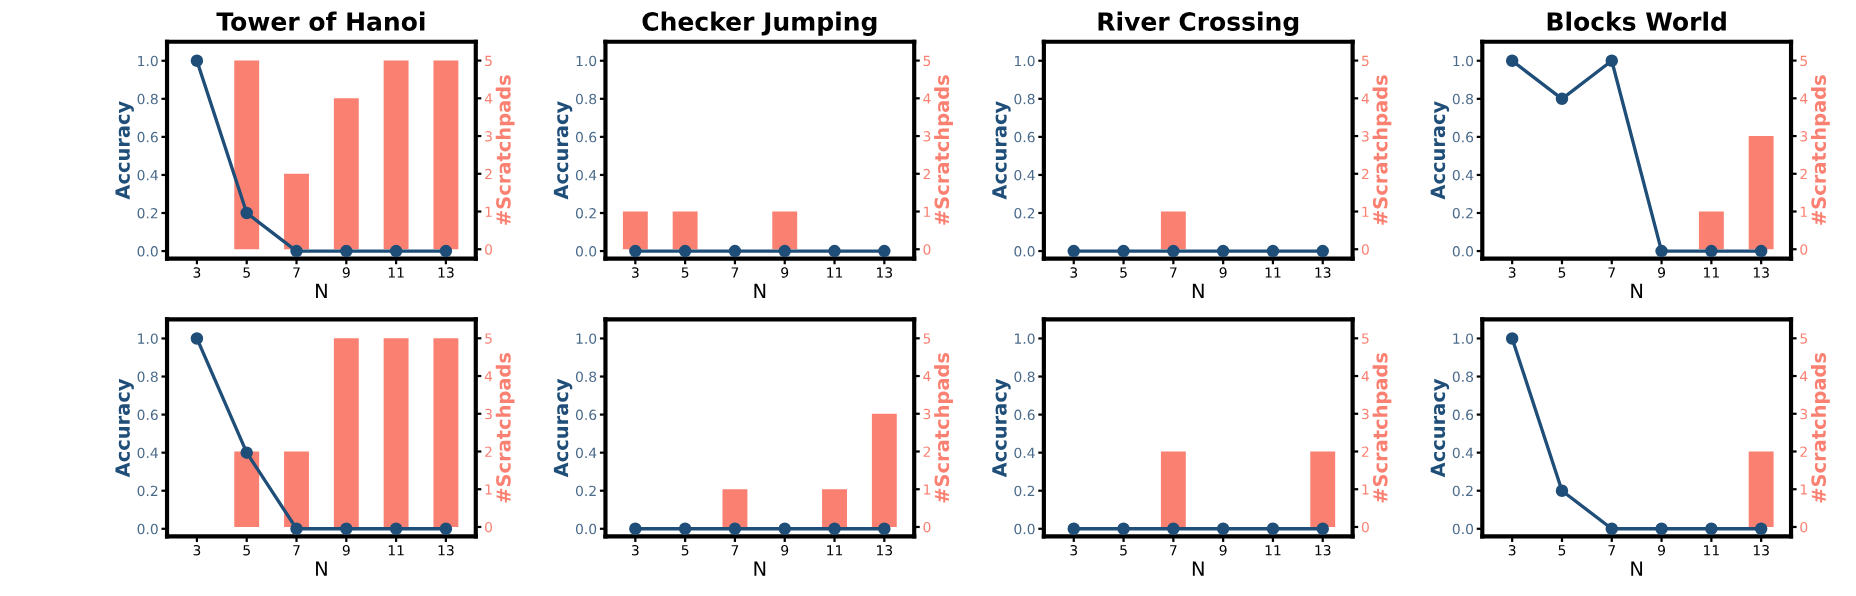 The height and width of the screenshot is (596, 1856). What do you see at coordinates (1636, 21) in the screenshot?
I see `chart-title: Blocks World` at bounding box center [1636, 21].